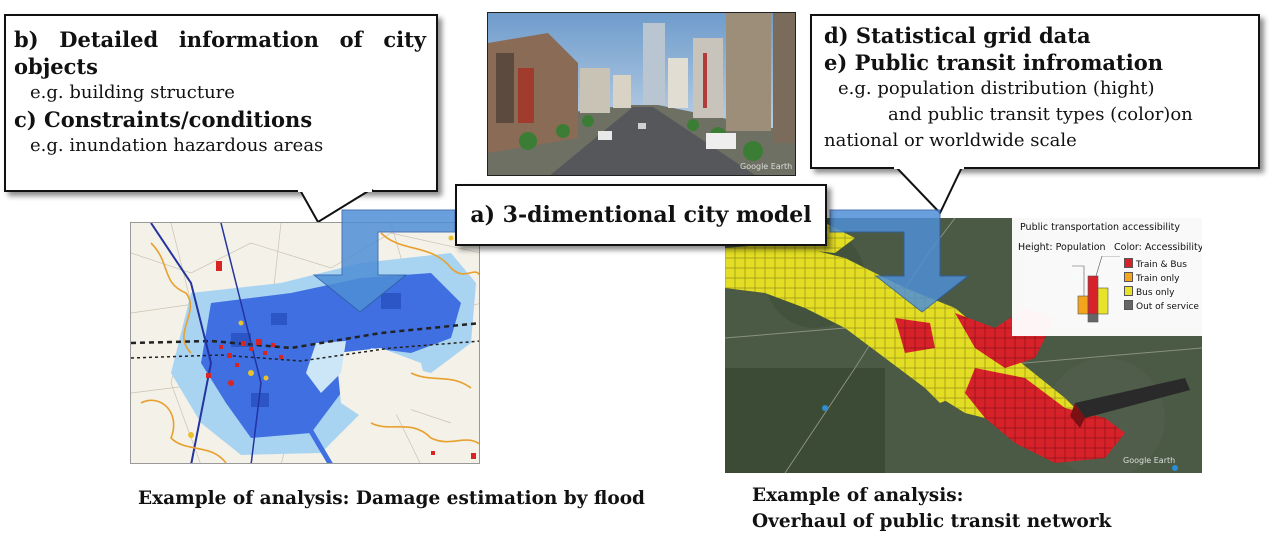  What do you see at coordinates (1096, 289) in the screenshot?
I see `legend-bar-glyph` at bounding box center [1096, 289].